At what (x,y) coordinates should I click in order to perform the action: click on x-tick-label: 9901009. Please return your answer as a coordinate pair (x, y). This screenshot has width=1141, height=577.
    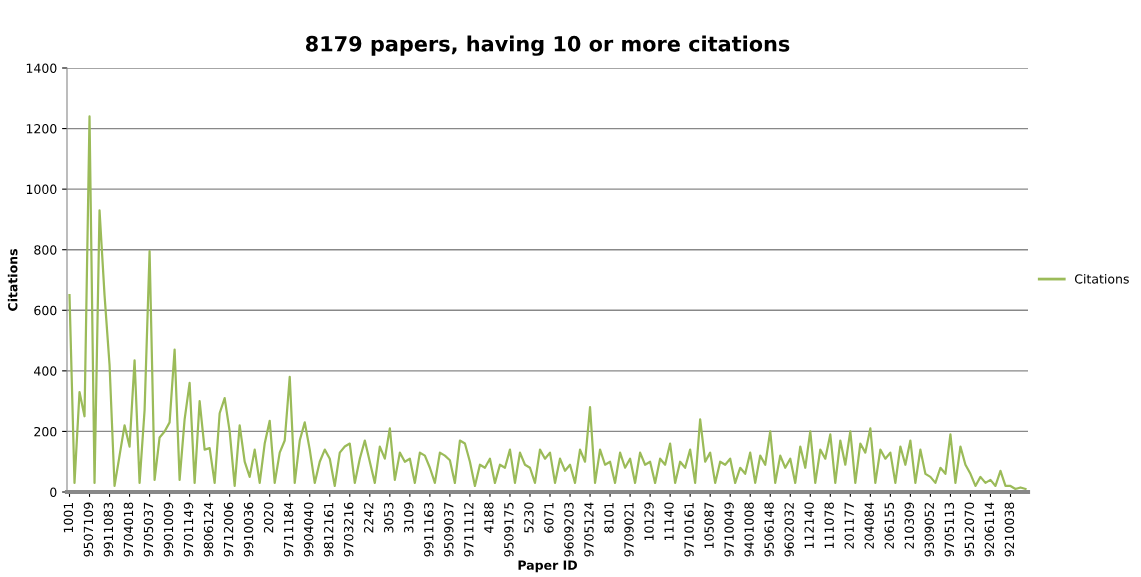
    Looking at the image, I should click on (168, 529).